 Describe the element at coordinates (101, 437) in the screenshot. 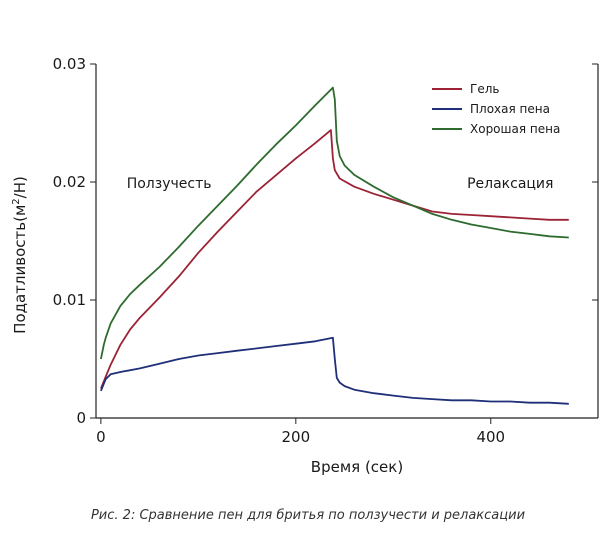

I see `x-tick-label: 0` at that location.